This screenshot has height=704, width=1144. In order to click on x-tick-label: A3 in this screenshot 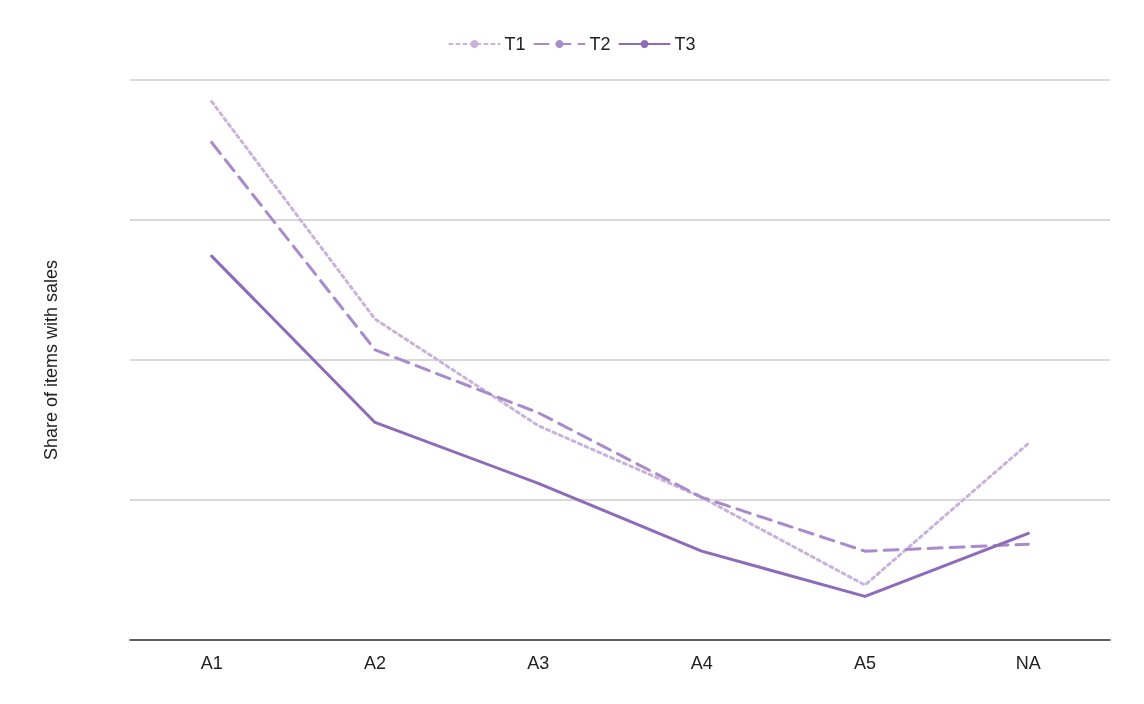, I will do `click(538, 663)`.